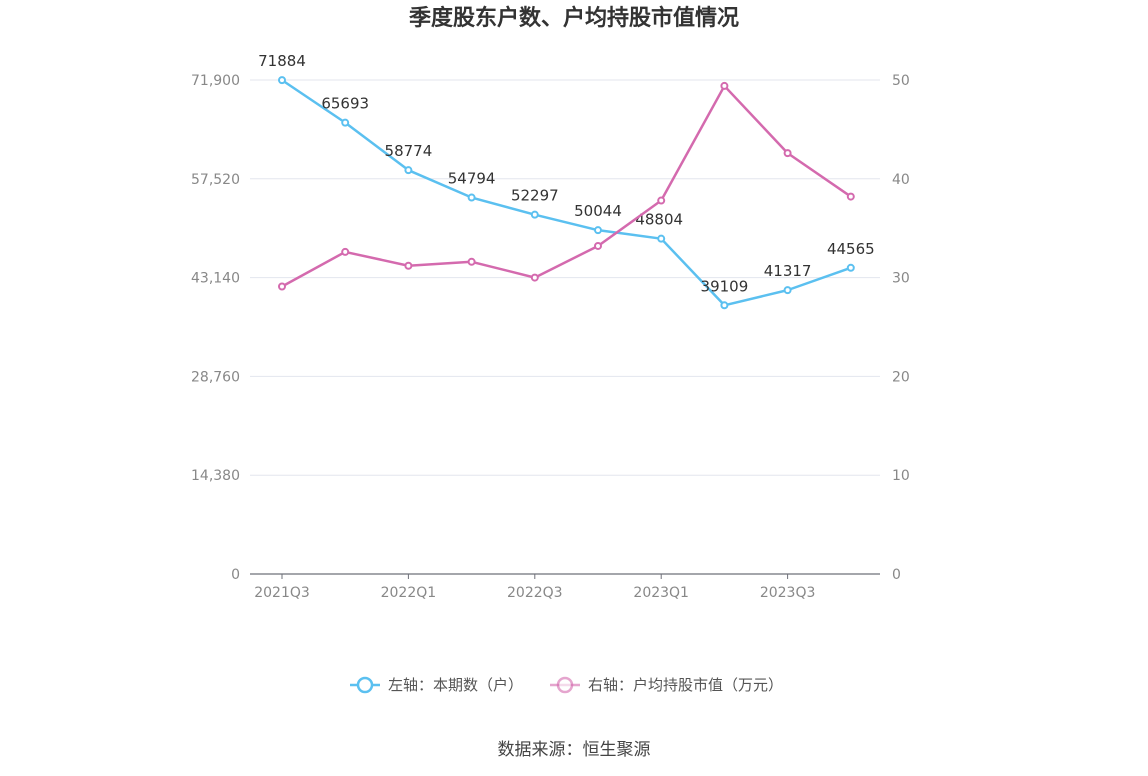 The height and width of the screenshot is (776, 1148). I want to click on x-tick-label: 2021Q3, so click(282, 593).